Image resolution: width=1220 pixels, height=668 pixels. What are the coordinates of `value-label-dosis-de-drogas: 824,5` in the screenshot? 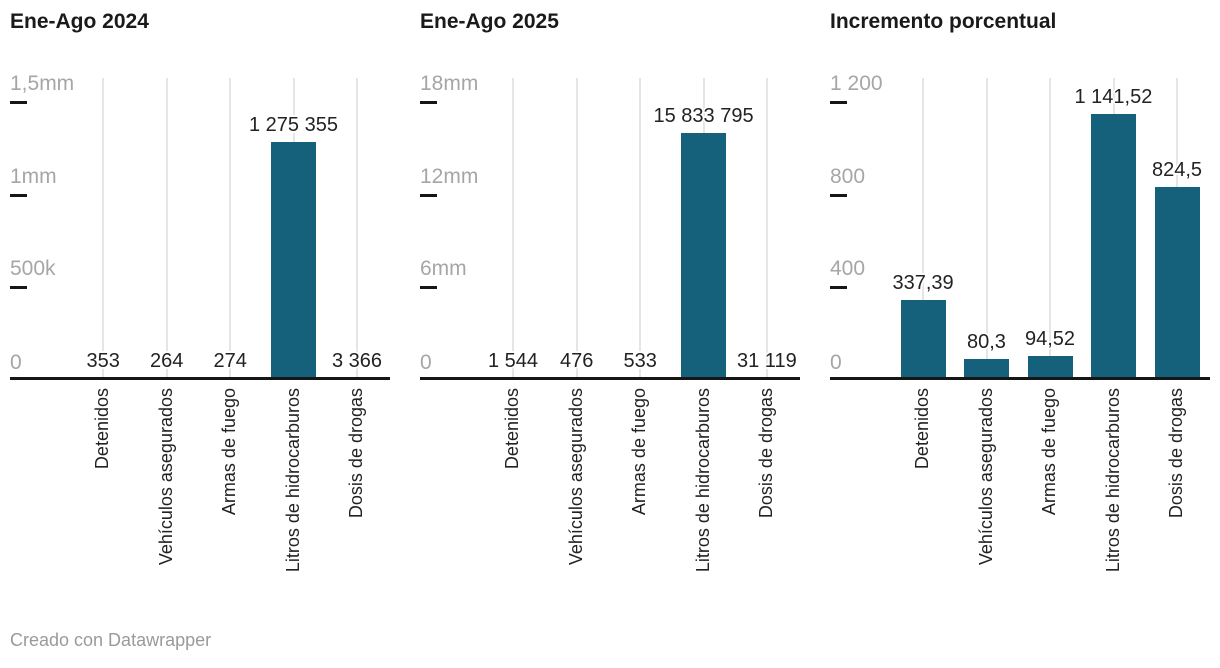 It's located at (1177, 169).